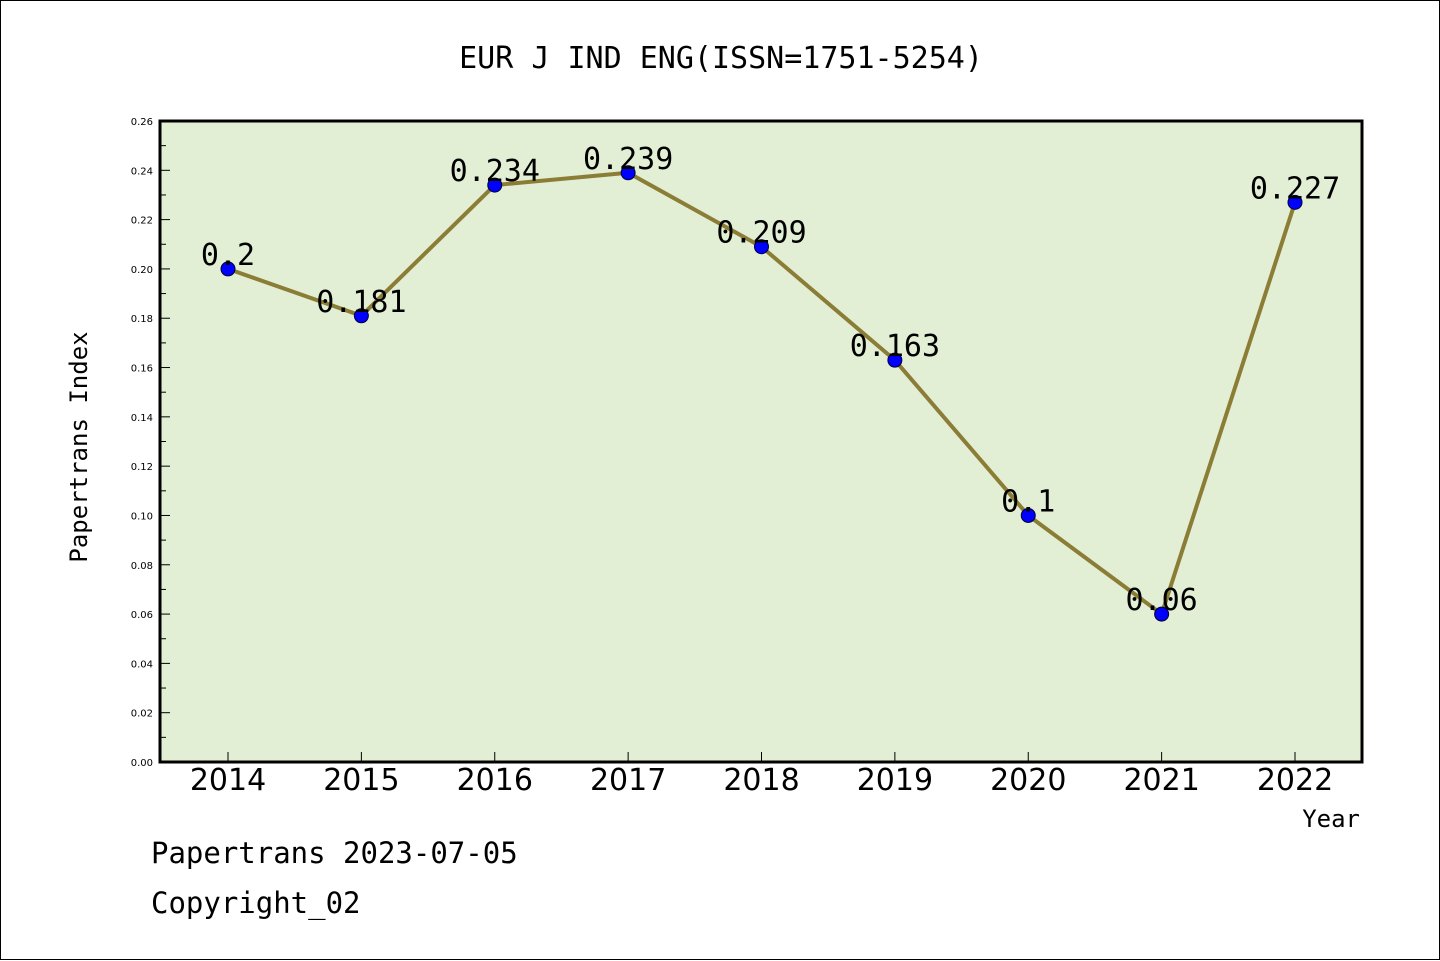 The image size is (1440, 961). Describe the element at coordinates (142, 122) in the screenshot. I see `y-tick-label: 0.26` at that location.